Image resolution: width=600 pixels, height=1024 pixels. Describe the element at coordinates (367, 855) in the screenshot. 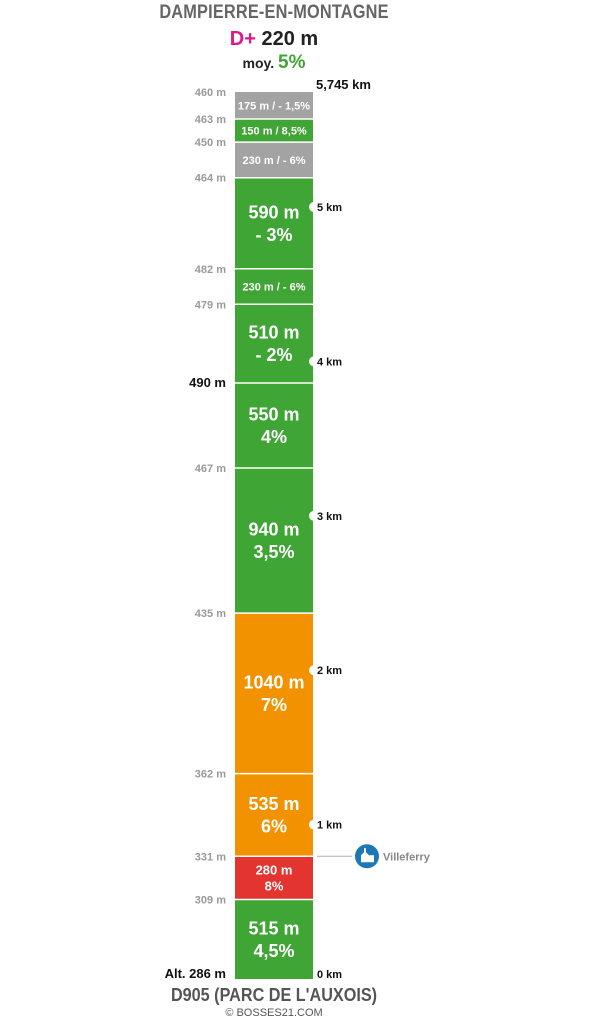

I see `church-glyph` at that location.